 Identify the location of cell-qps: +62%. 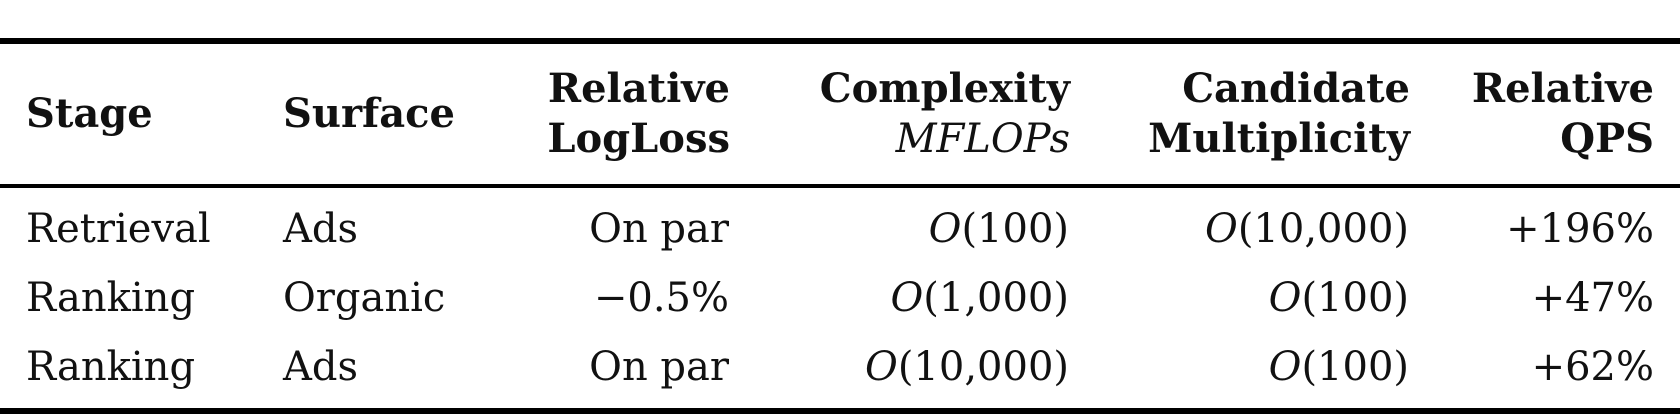
(1592, 366).